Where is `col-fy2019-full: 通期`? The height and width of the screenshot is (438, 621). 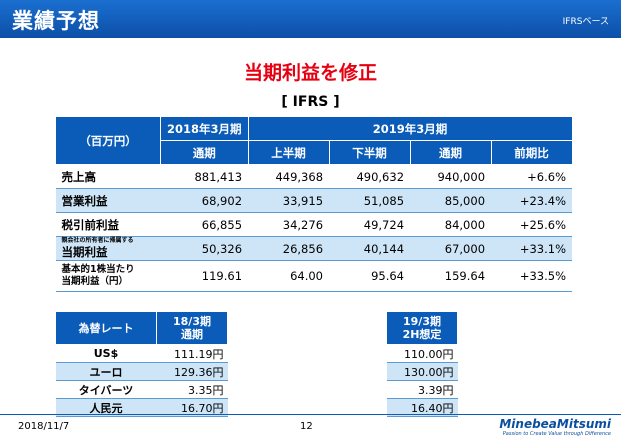 col-fy2019-full: 通期 is located at coordinates (450, 152).